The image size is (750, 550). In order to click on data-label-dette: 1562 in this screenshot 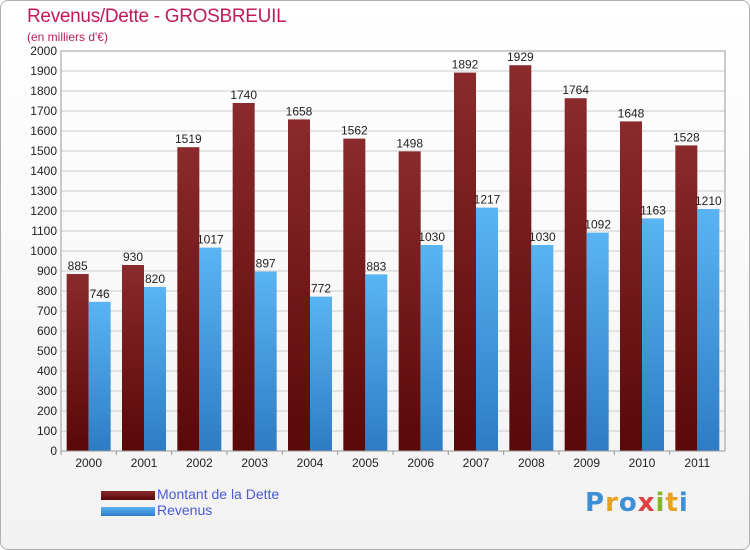, I will do `click(354, 131)`.